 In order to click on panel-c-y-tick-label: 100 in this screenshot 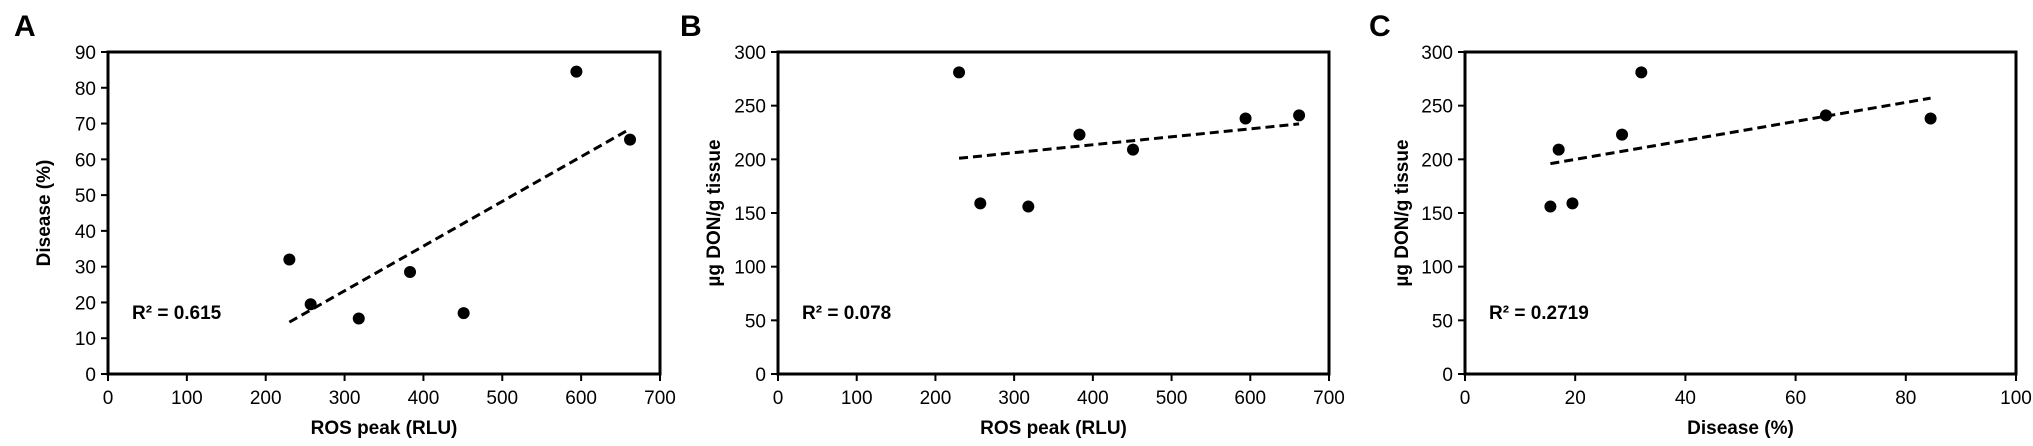, I will do `click(1437, 268)`.